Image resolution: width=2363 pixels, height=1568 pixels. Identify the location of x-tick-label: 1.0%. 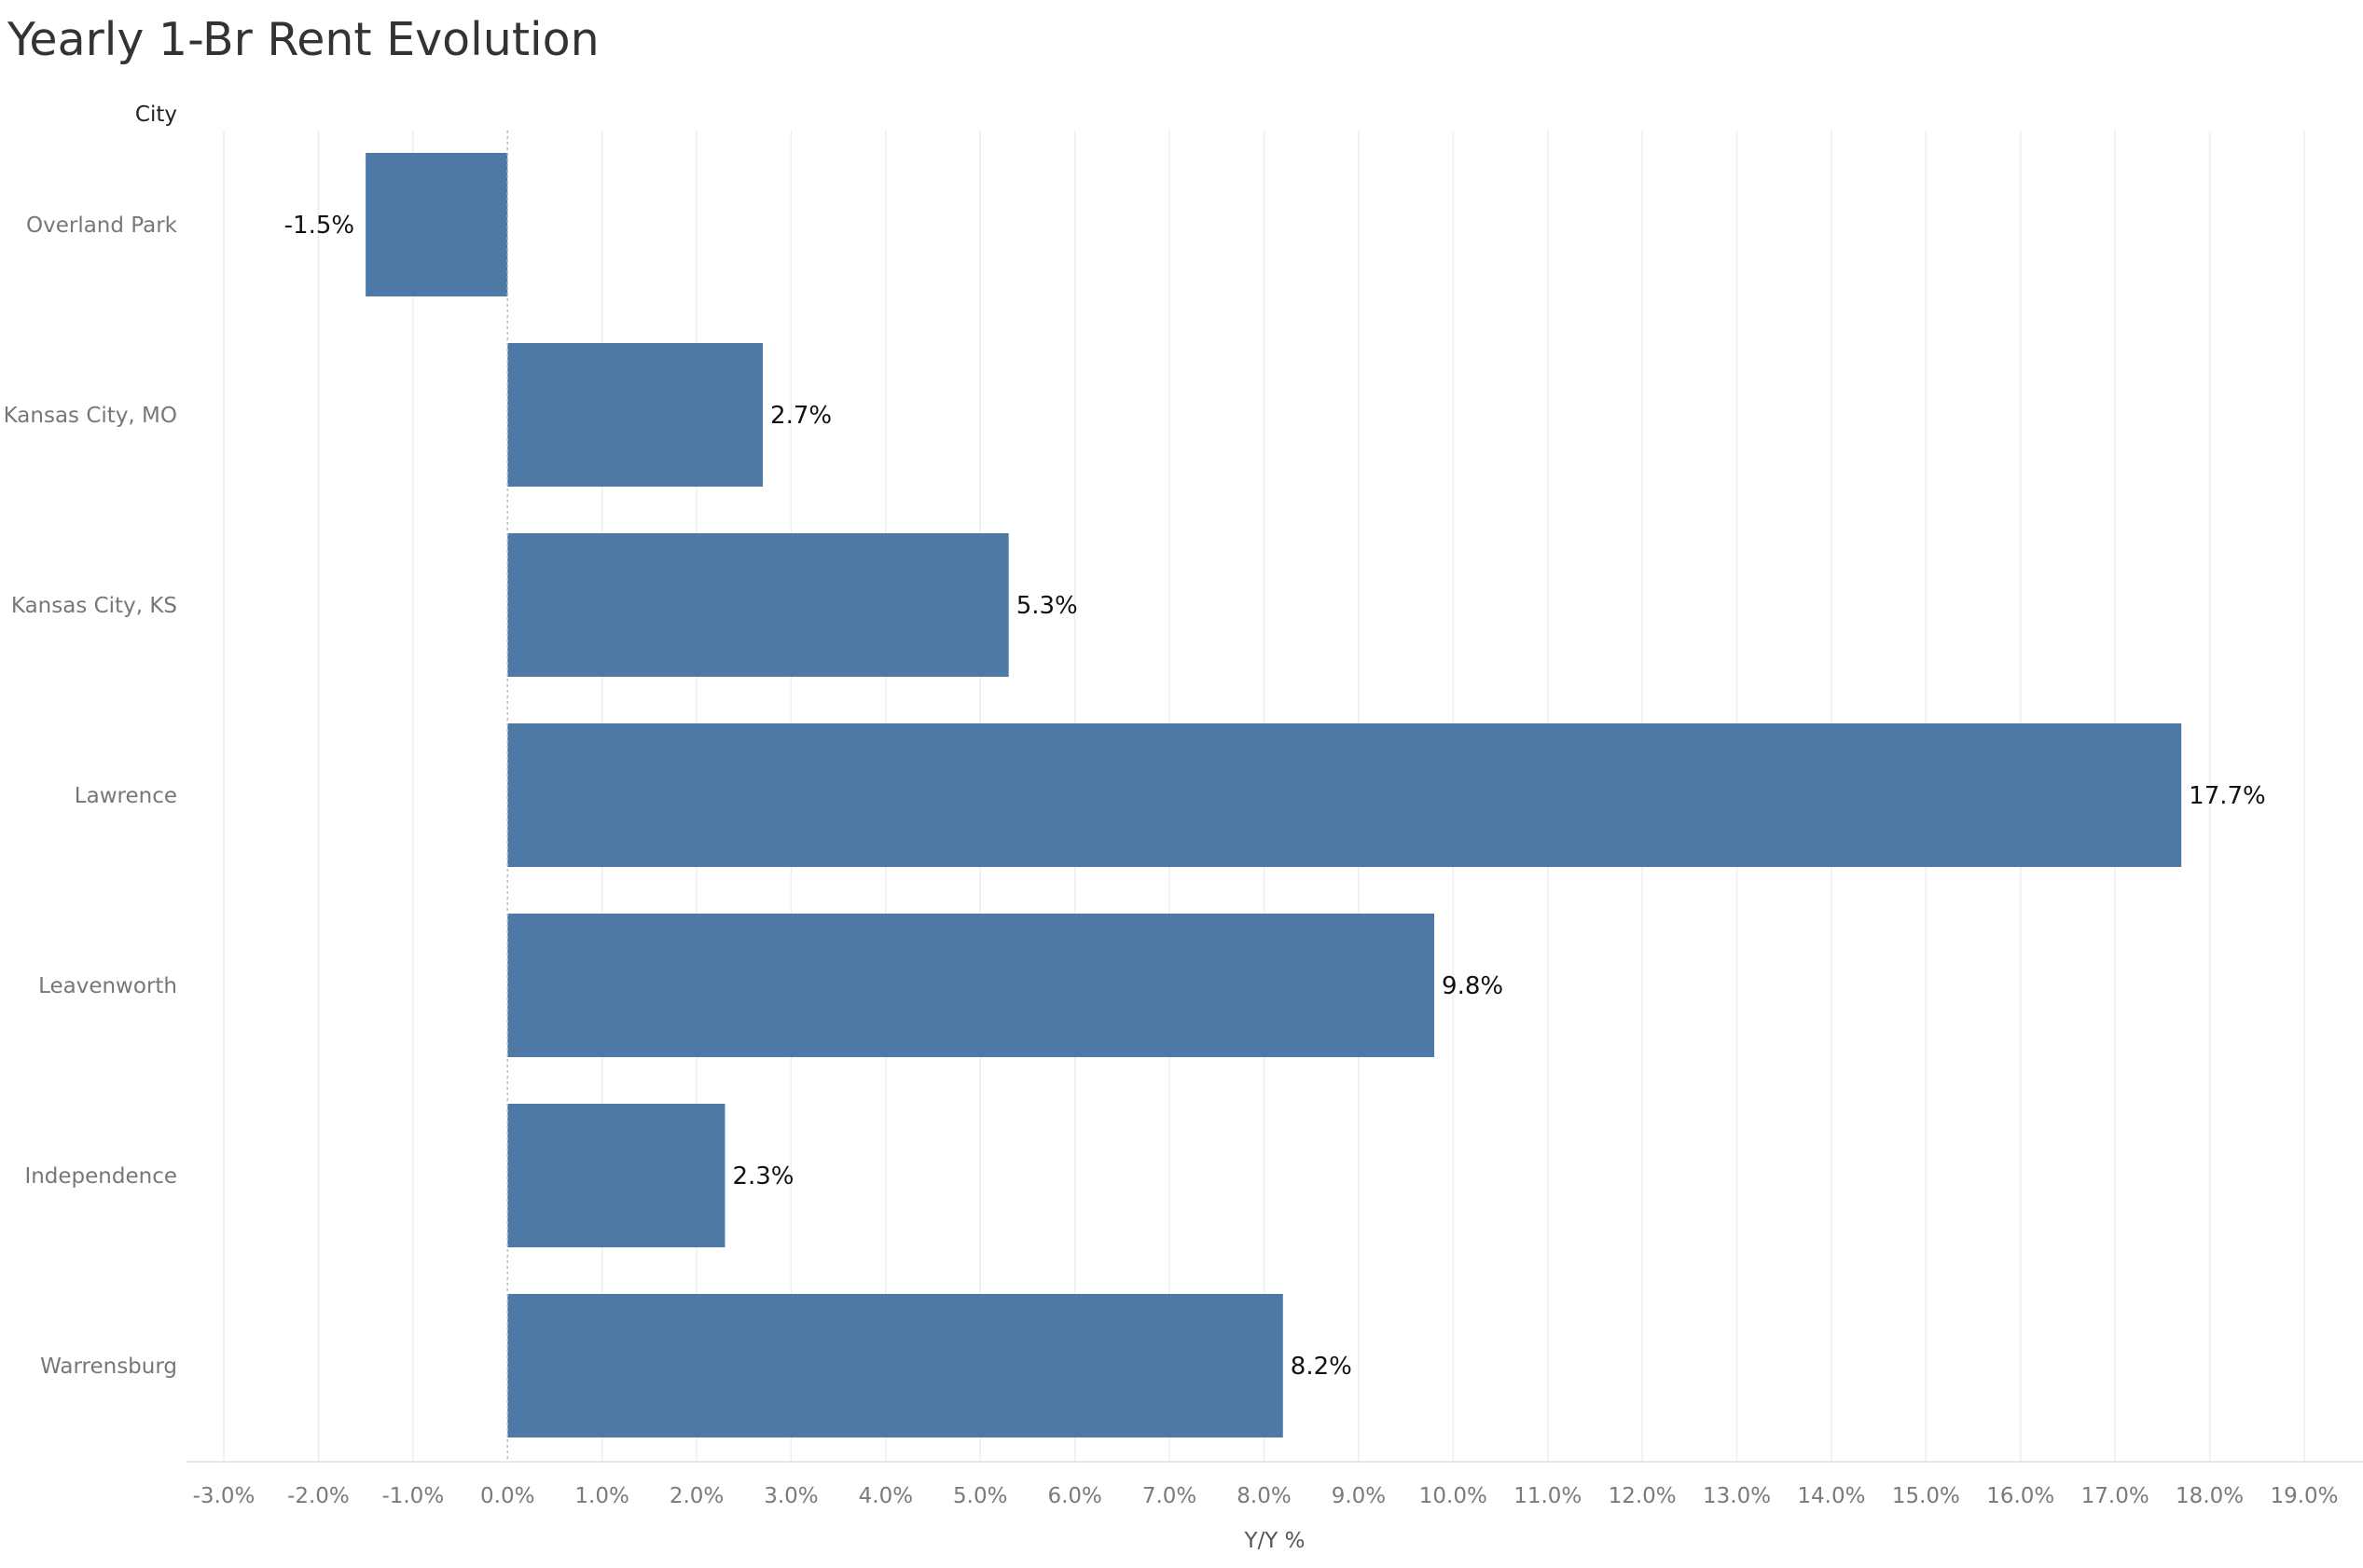
(601, 1496).